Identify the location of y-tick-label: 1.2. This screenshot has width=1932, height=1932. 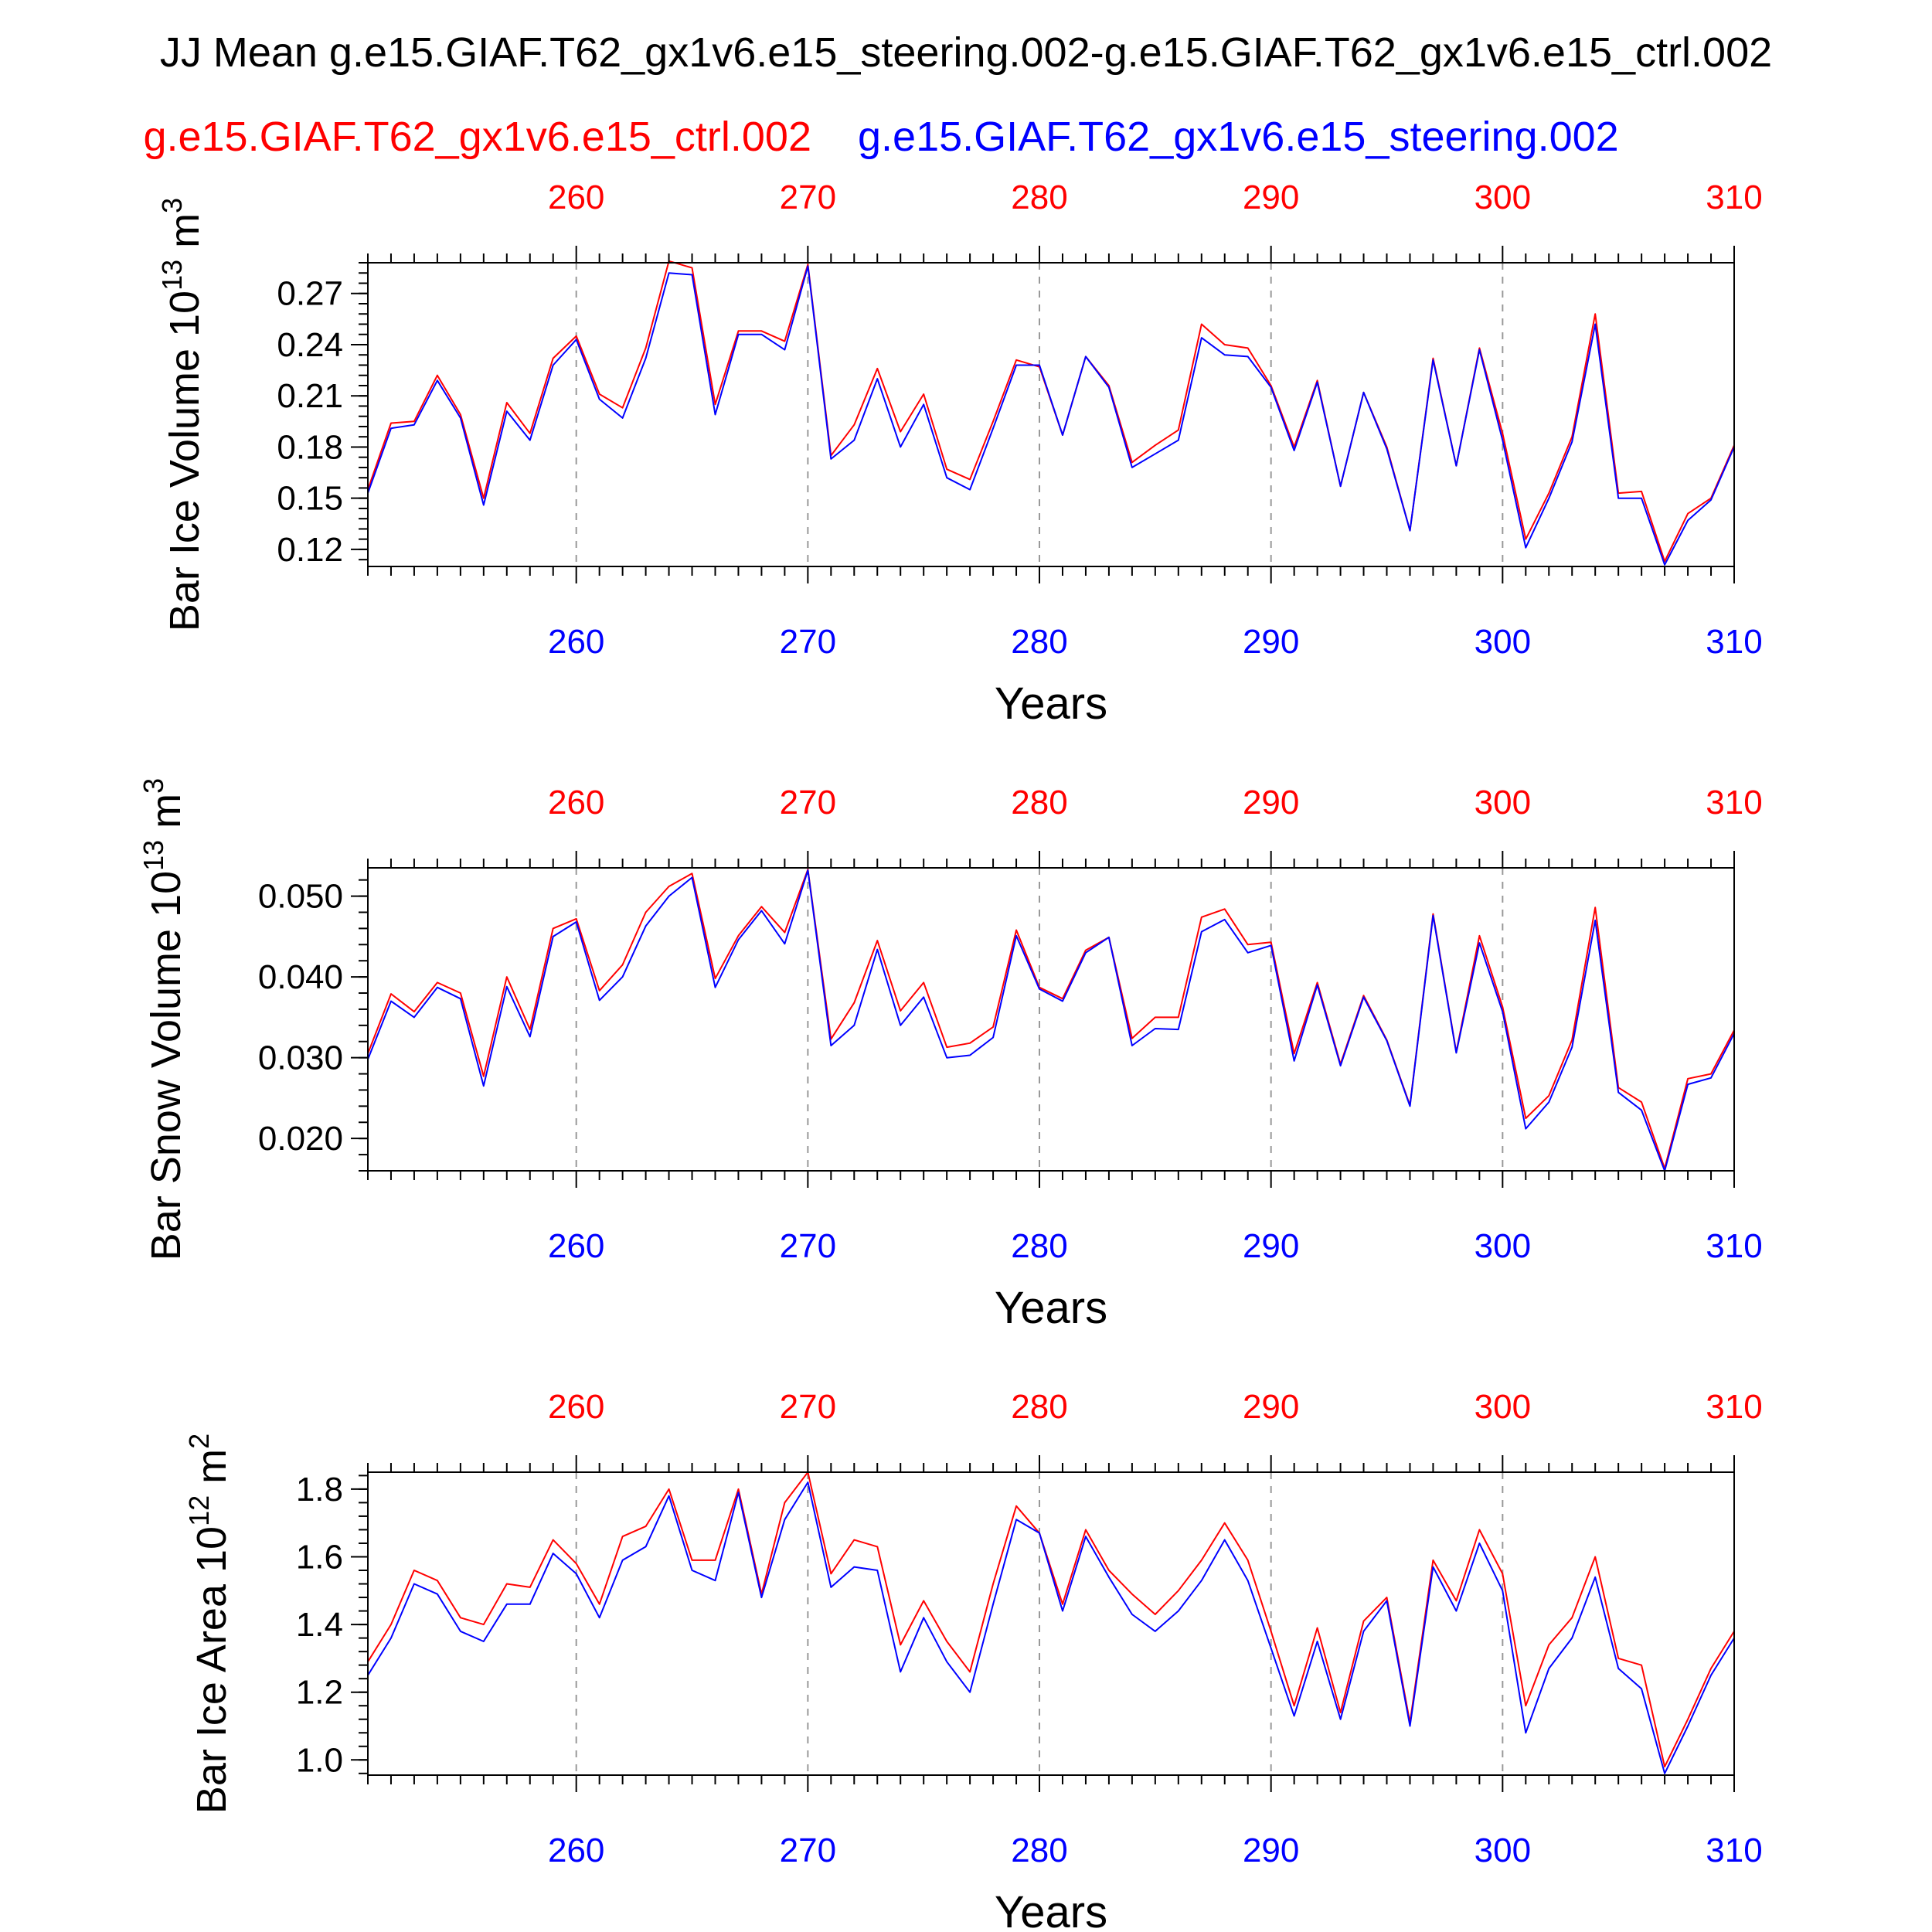
(319, 1693).